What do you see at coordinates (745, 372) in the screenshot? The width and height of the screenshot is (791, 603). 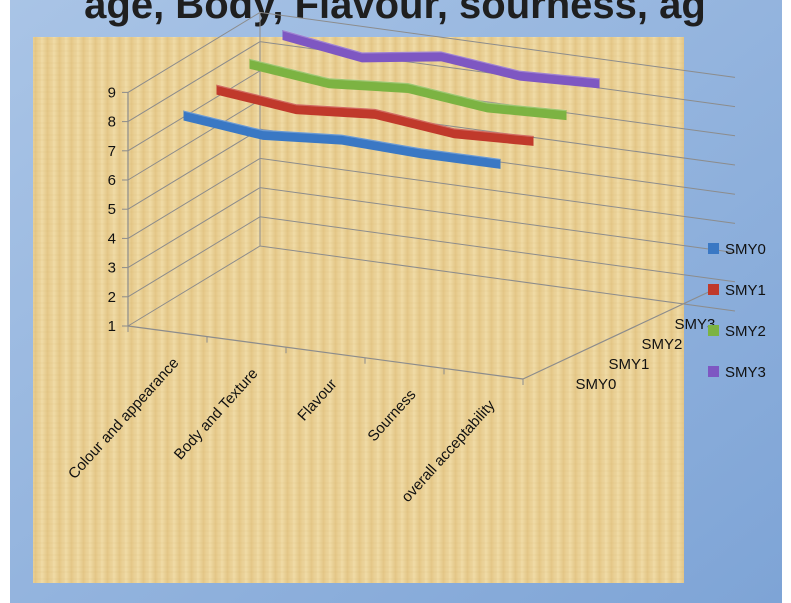 I see `legend-label-smy3: SMY3` at bounding box center [745, 372].